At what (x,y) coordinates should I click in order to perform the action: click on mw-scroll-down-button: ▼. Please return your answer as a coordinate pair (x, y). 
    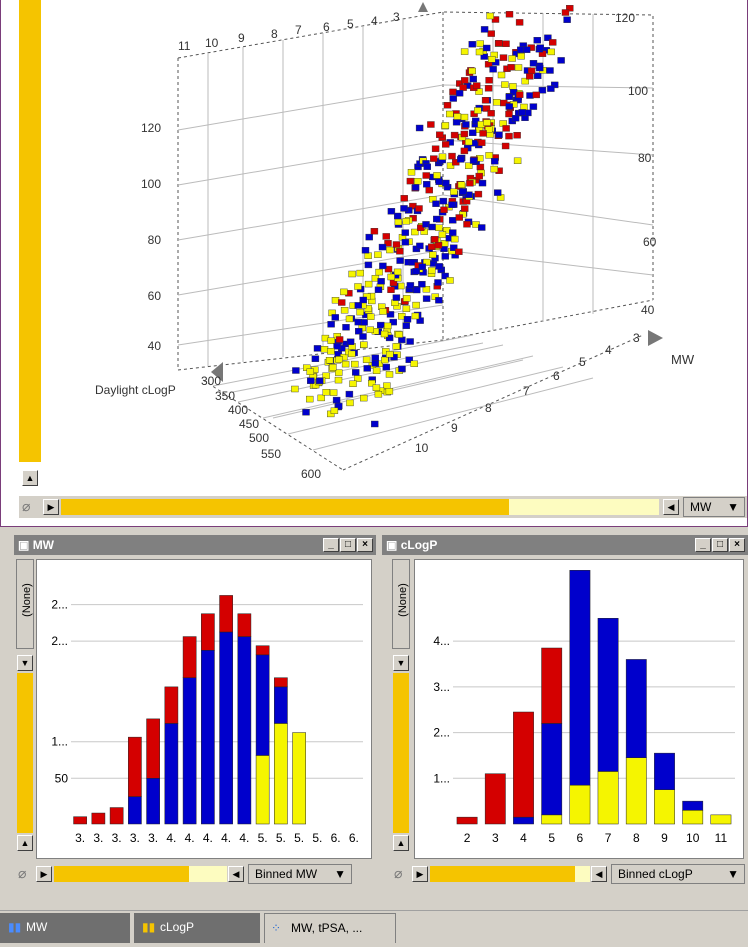
    Looking at the image, I should click on (25, 663).